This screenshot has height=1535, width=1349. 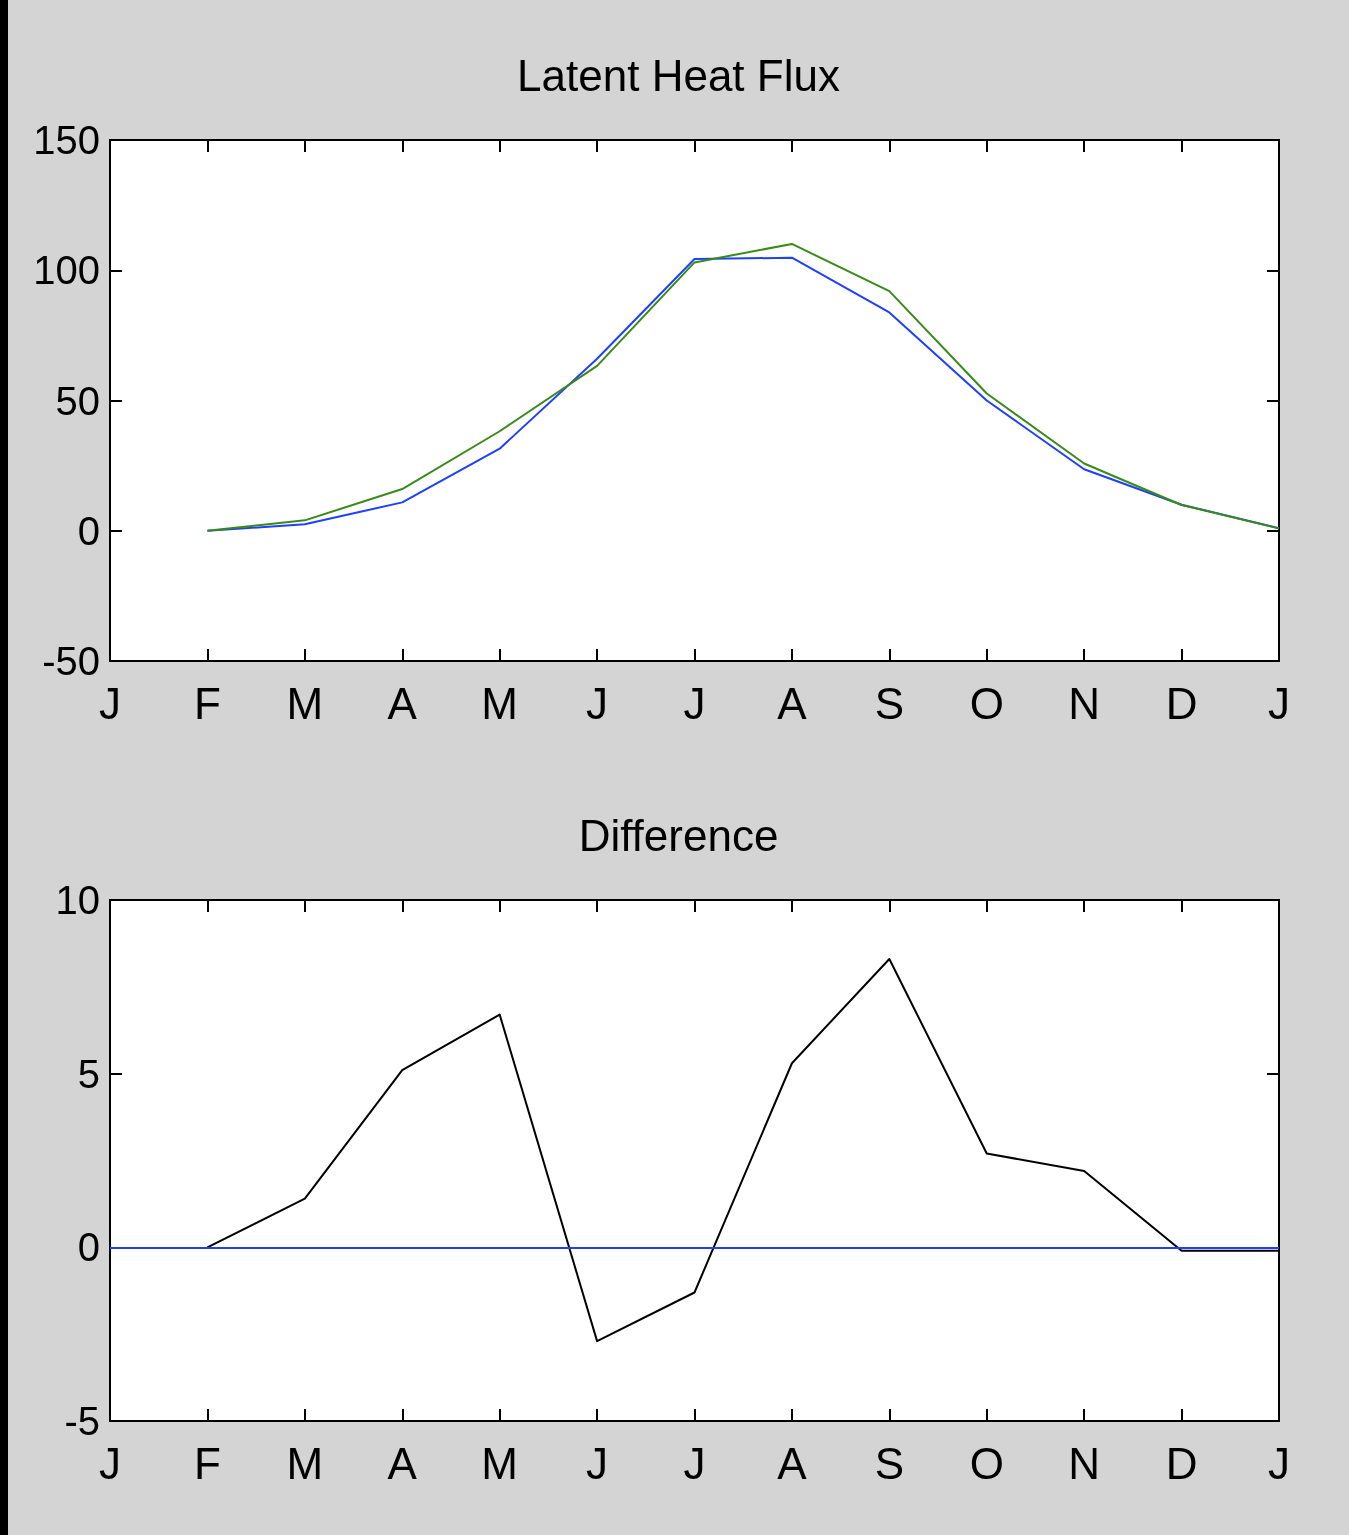 What do you see at coordinates (82, 1421) in the screenshot?
I see `y-tick-label: -5` at bounding box center [82, 1421].